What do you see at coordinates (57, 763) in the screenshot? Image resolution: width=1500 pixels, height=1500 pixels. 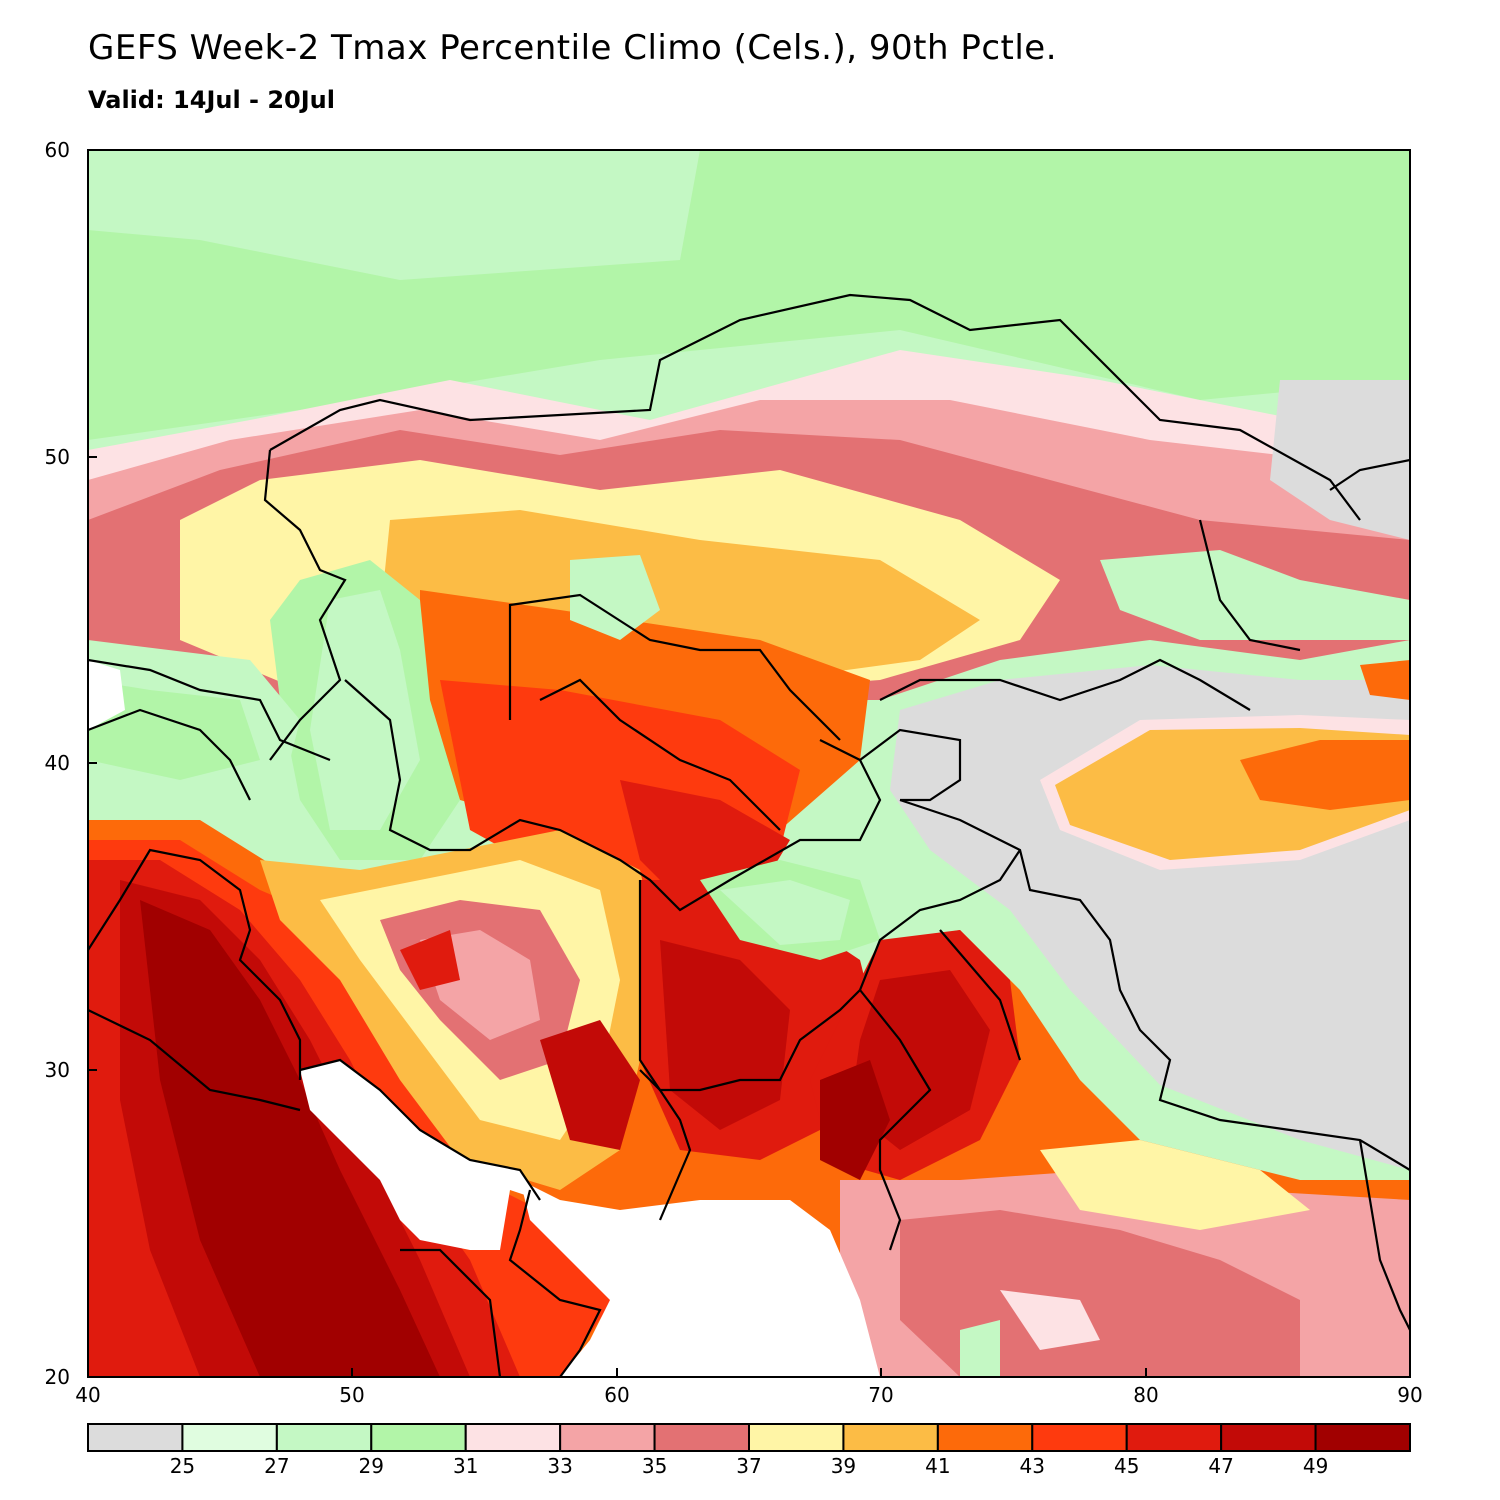 I see `y-tick-label: 40` at bounding box center [57, 763].